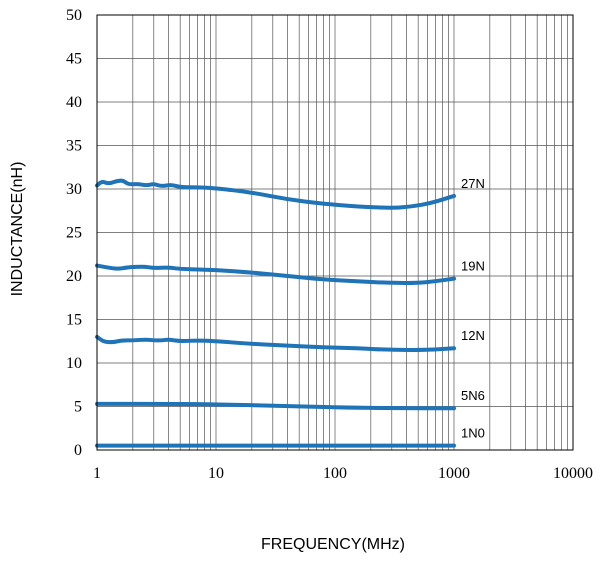 Image resolution: width=604 pixels, height=562 pixels. I want to click on series-line-5n6, so click(275, 406).